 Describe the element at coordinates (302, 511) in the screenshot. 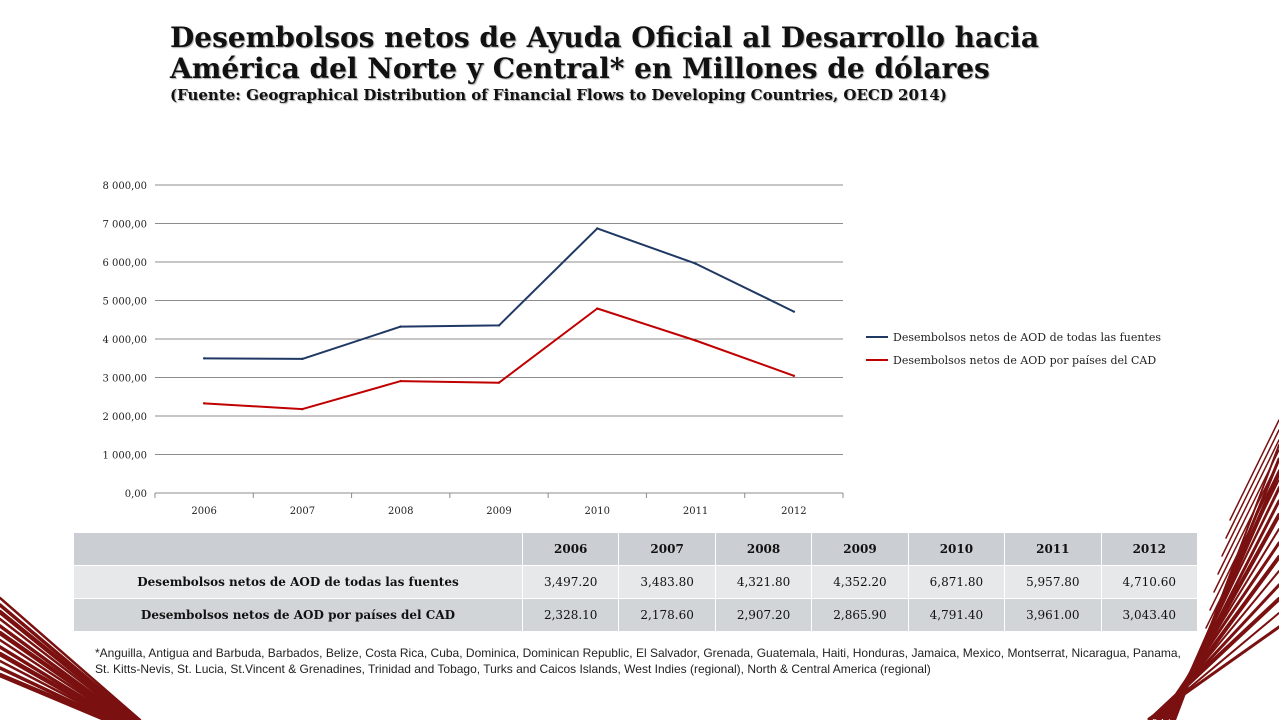

I see `x-tick-label: 2007` at that location.